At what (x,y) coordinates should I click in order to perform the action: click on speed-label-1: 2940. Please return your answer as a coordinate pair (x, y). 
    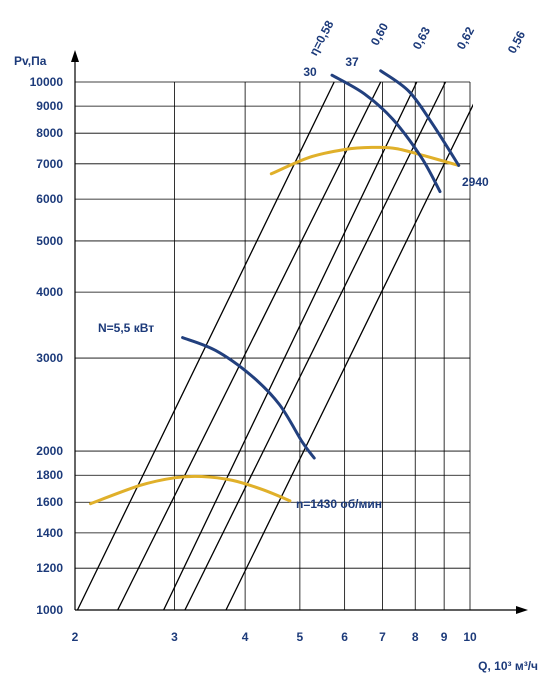
    Looking at the image, I should click on (475, 182).